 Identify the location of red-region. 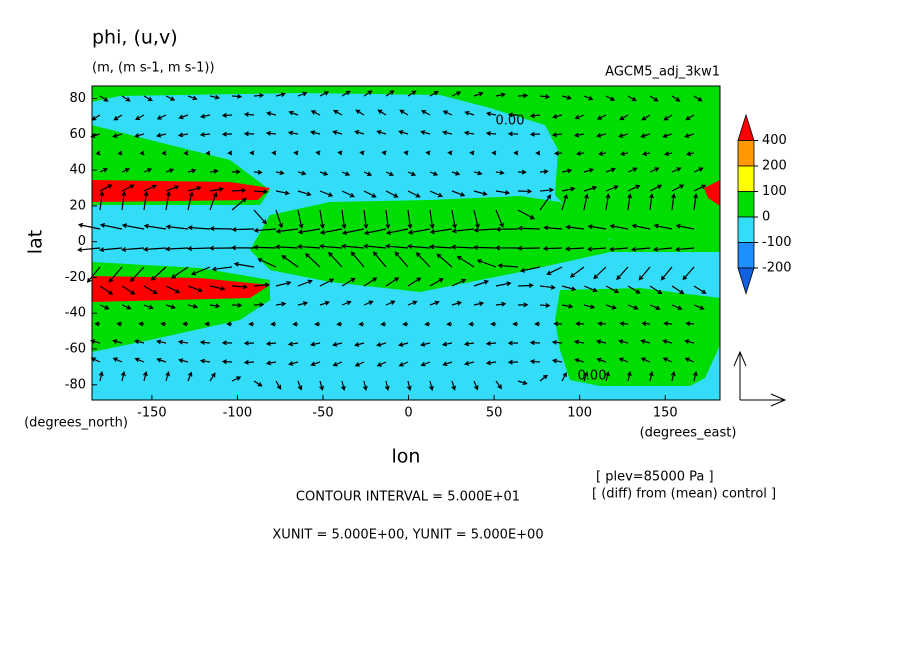
(712, 193).